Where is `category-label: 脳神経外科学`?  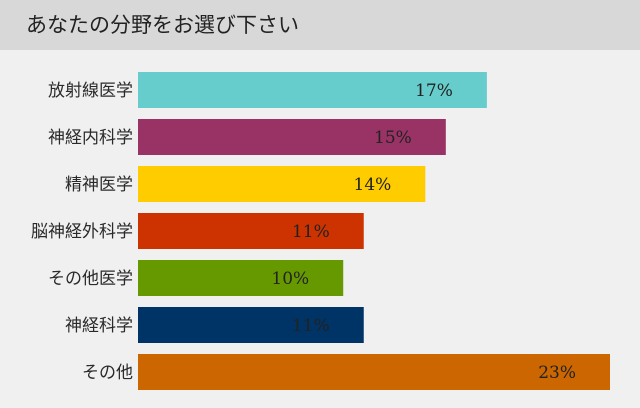
category-label: 脳神経外科学 is located at coordinates (82, 232).